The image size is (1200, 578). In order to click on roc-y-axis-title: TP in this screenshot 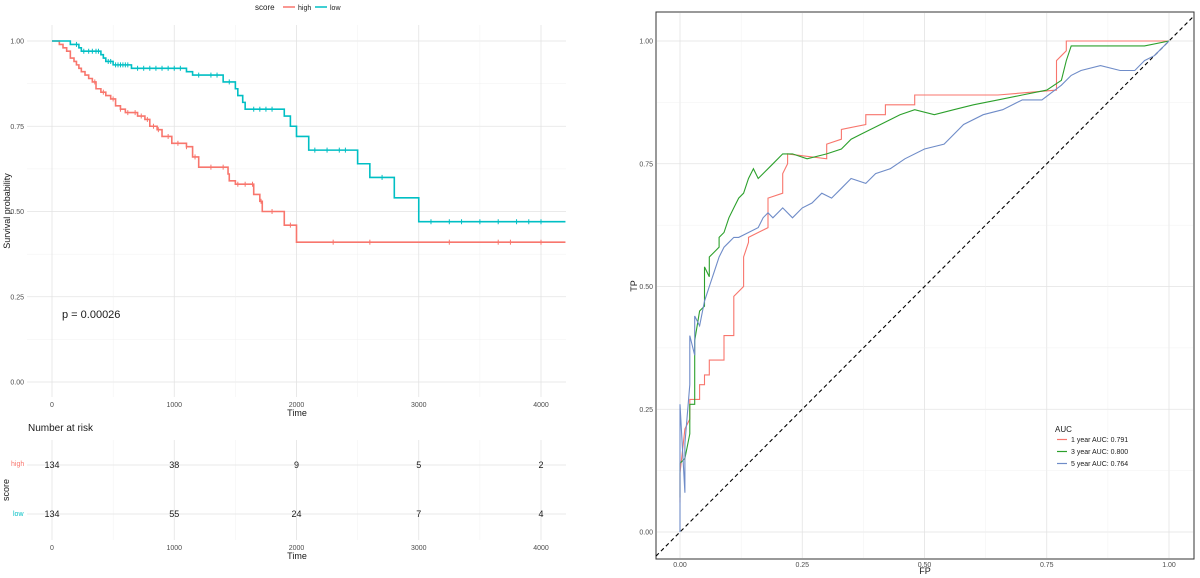, I will do `click(634, 286)`.